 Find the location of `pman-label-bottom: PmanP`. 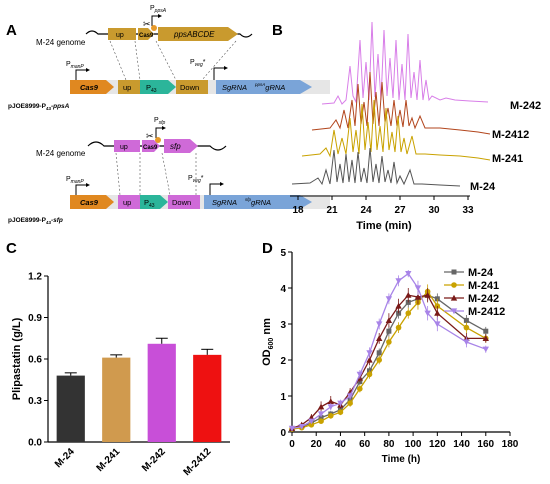

pman-label-bottom: PmanP is located at coordinates (75, 180).